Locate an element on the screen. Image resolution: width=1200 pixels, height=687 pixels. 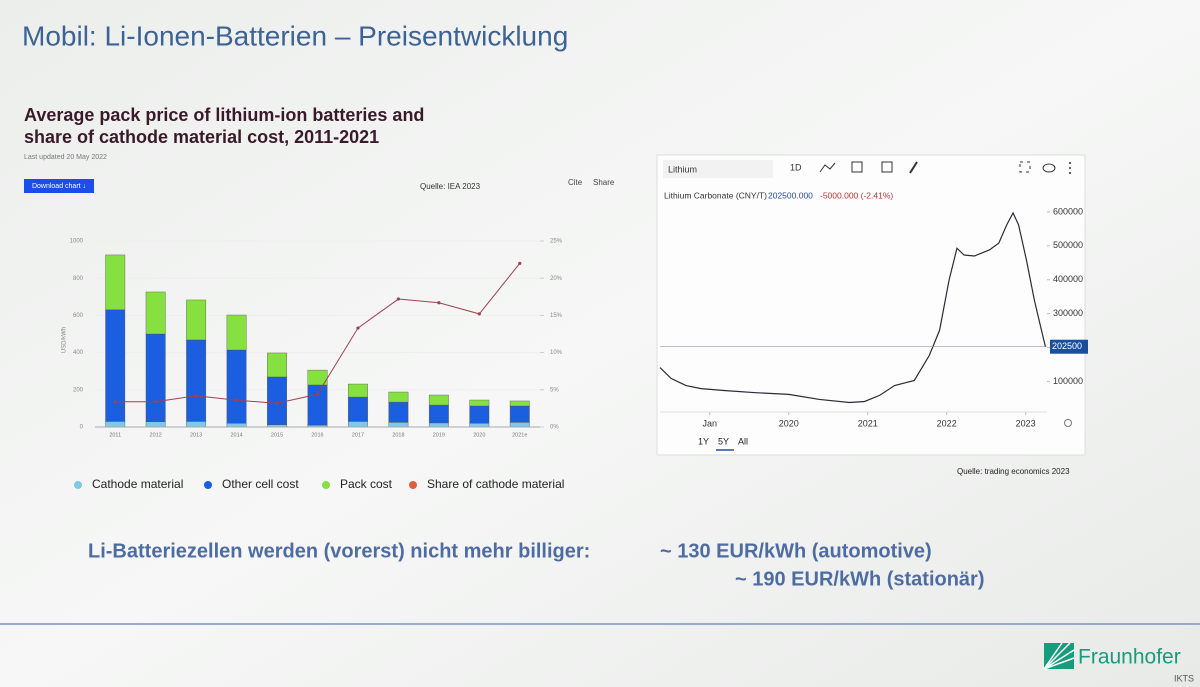
x-tick-label: 2015 is located at coordinates (277, 435).